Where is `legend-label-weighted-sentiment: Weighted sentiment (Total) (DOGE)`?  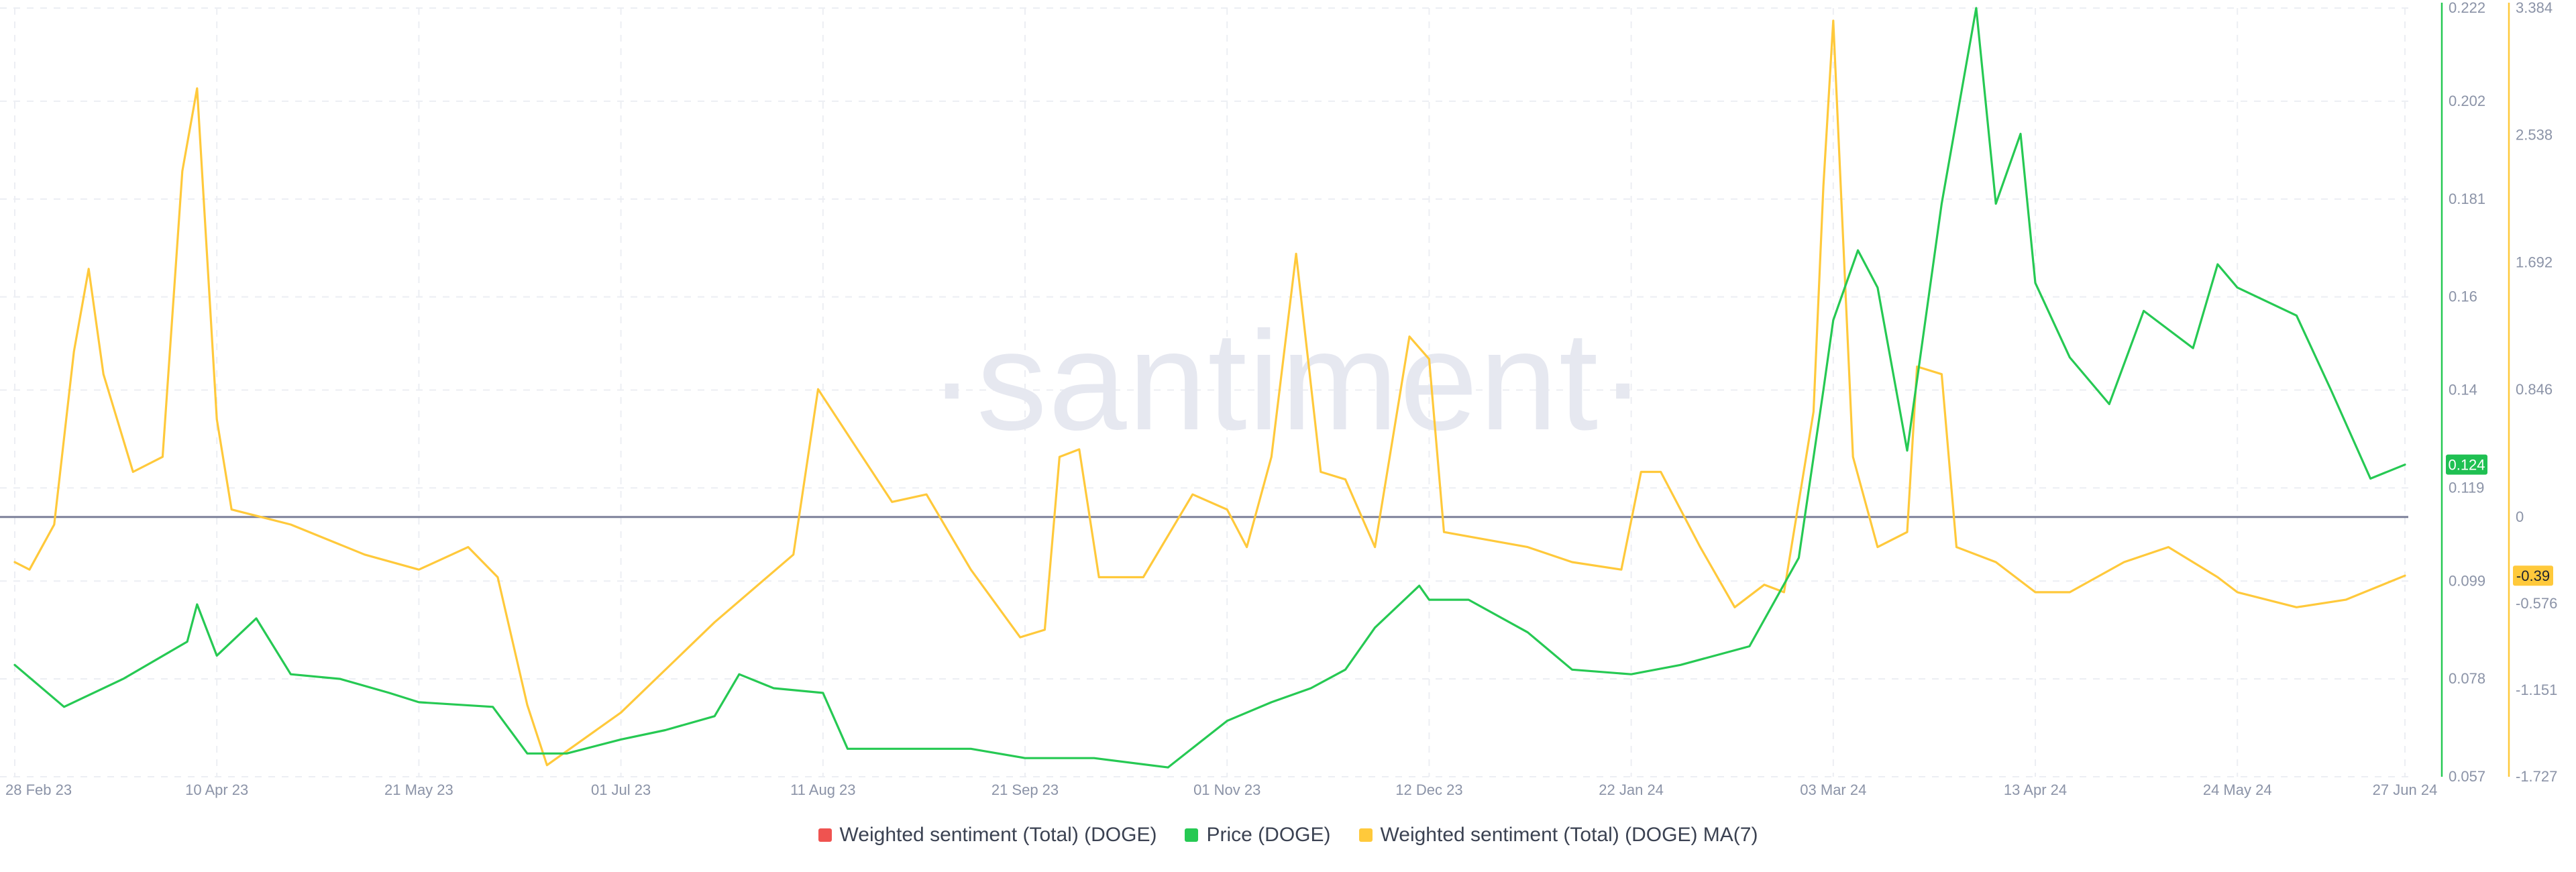 legend-label-weighted-sentiment: Weighted sentiment (Total) (DOGE) is located at coordinates (998, 835).